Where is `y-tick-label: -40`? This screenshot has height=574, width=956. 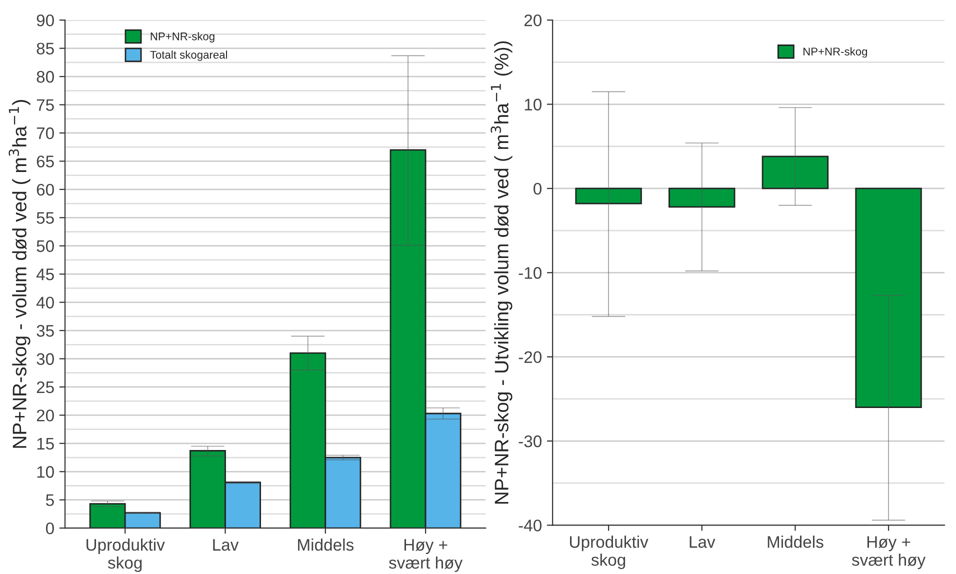
y-tick-label: -40 is located at coordinates (530, 526).